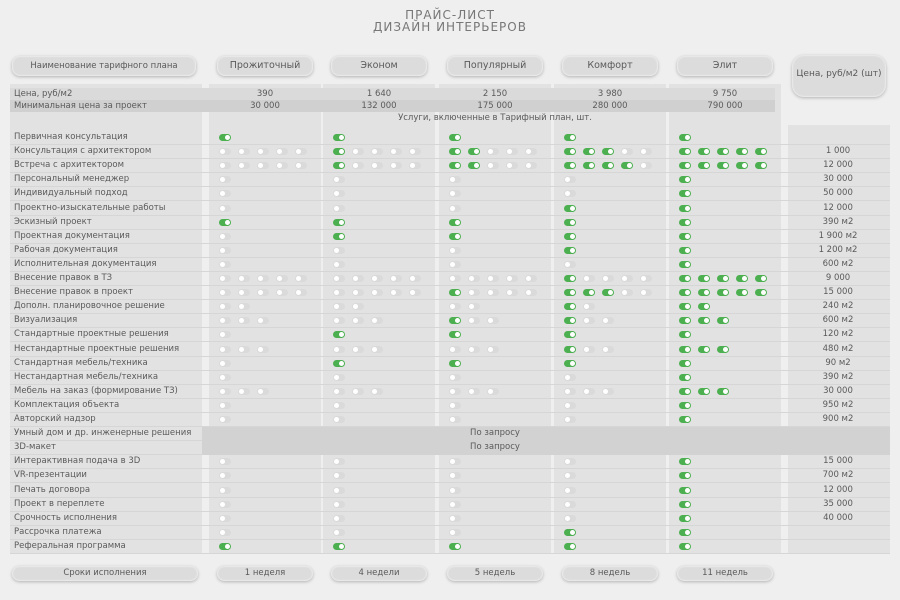 Image resolution: width=900 pixels, height=600 pixels. I want to click on service-name: Рабочая документация, so click(66, 249).